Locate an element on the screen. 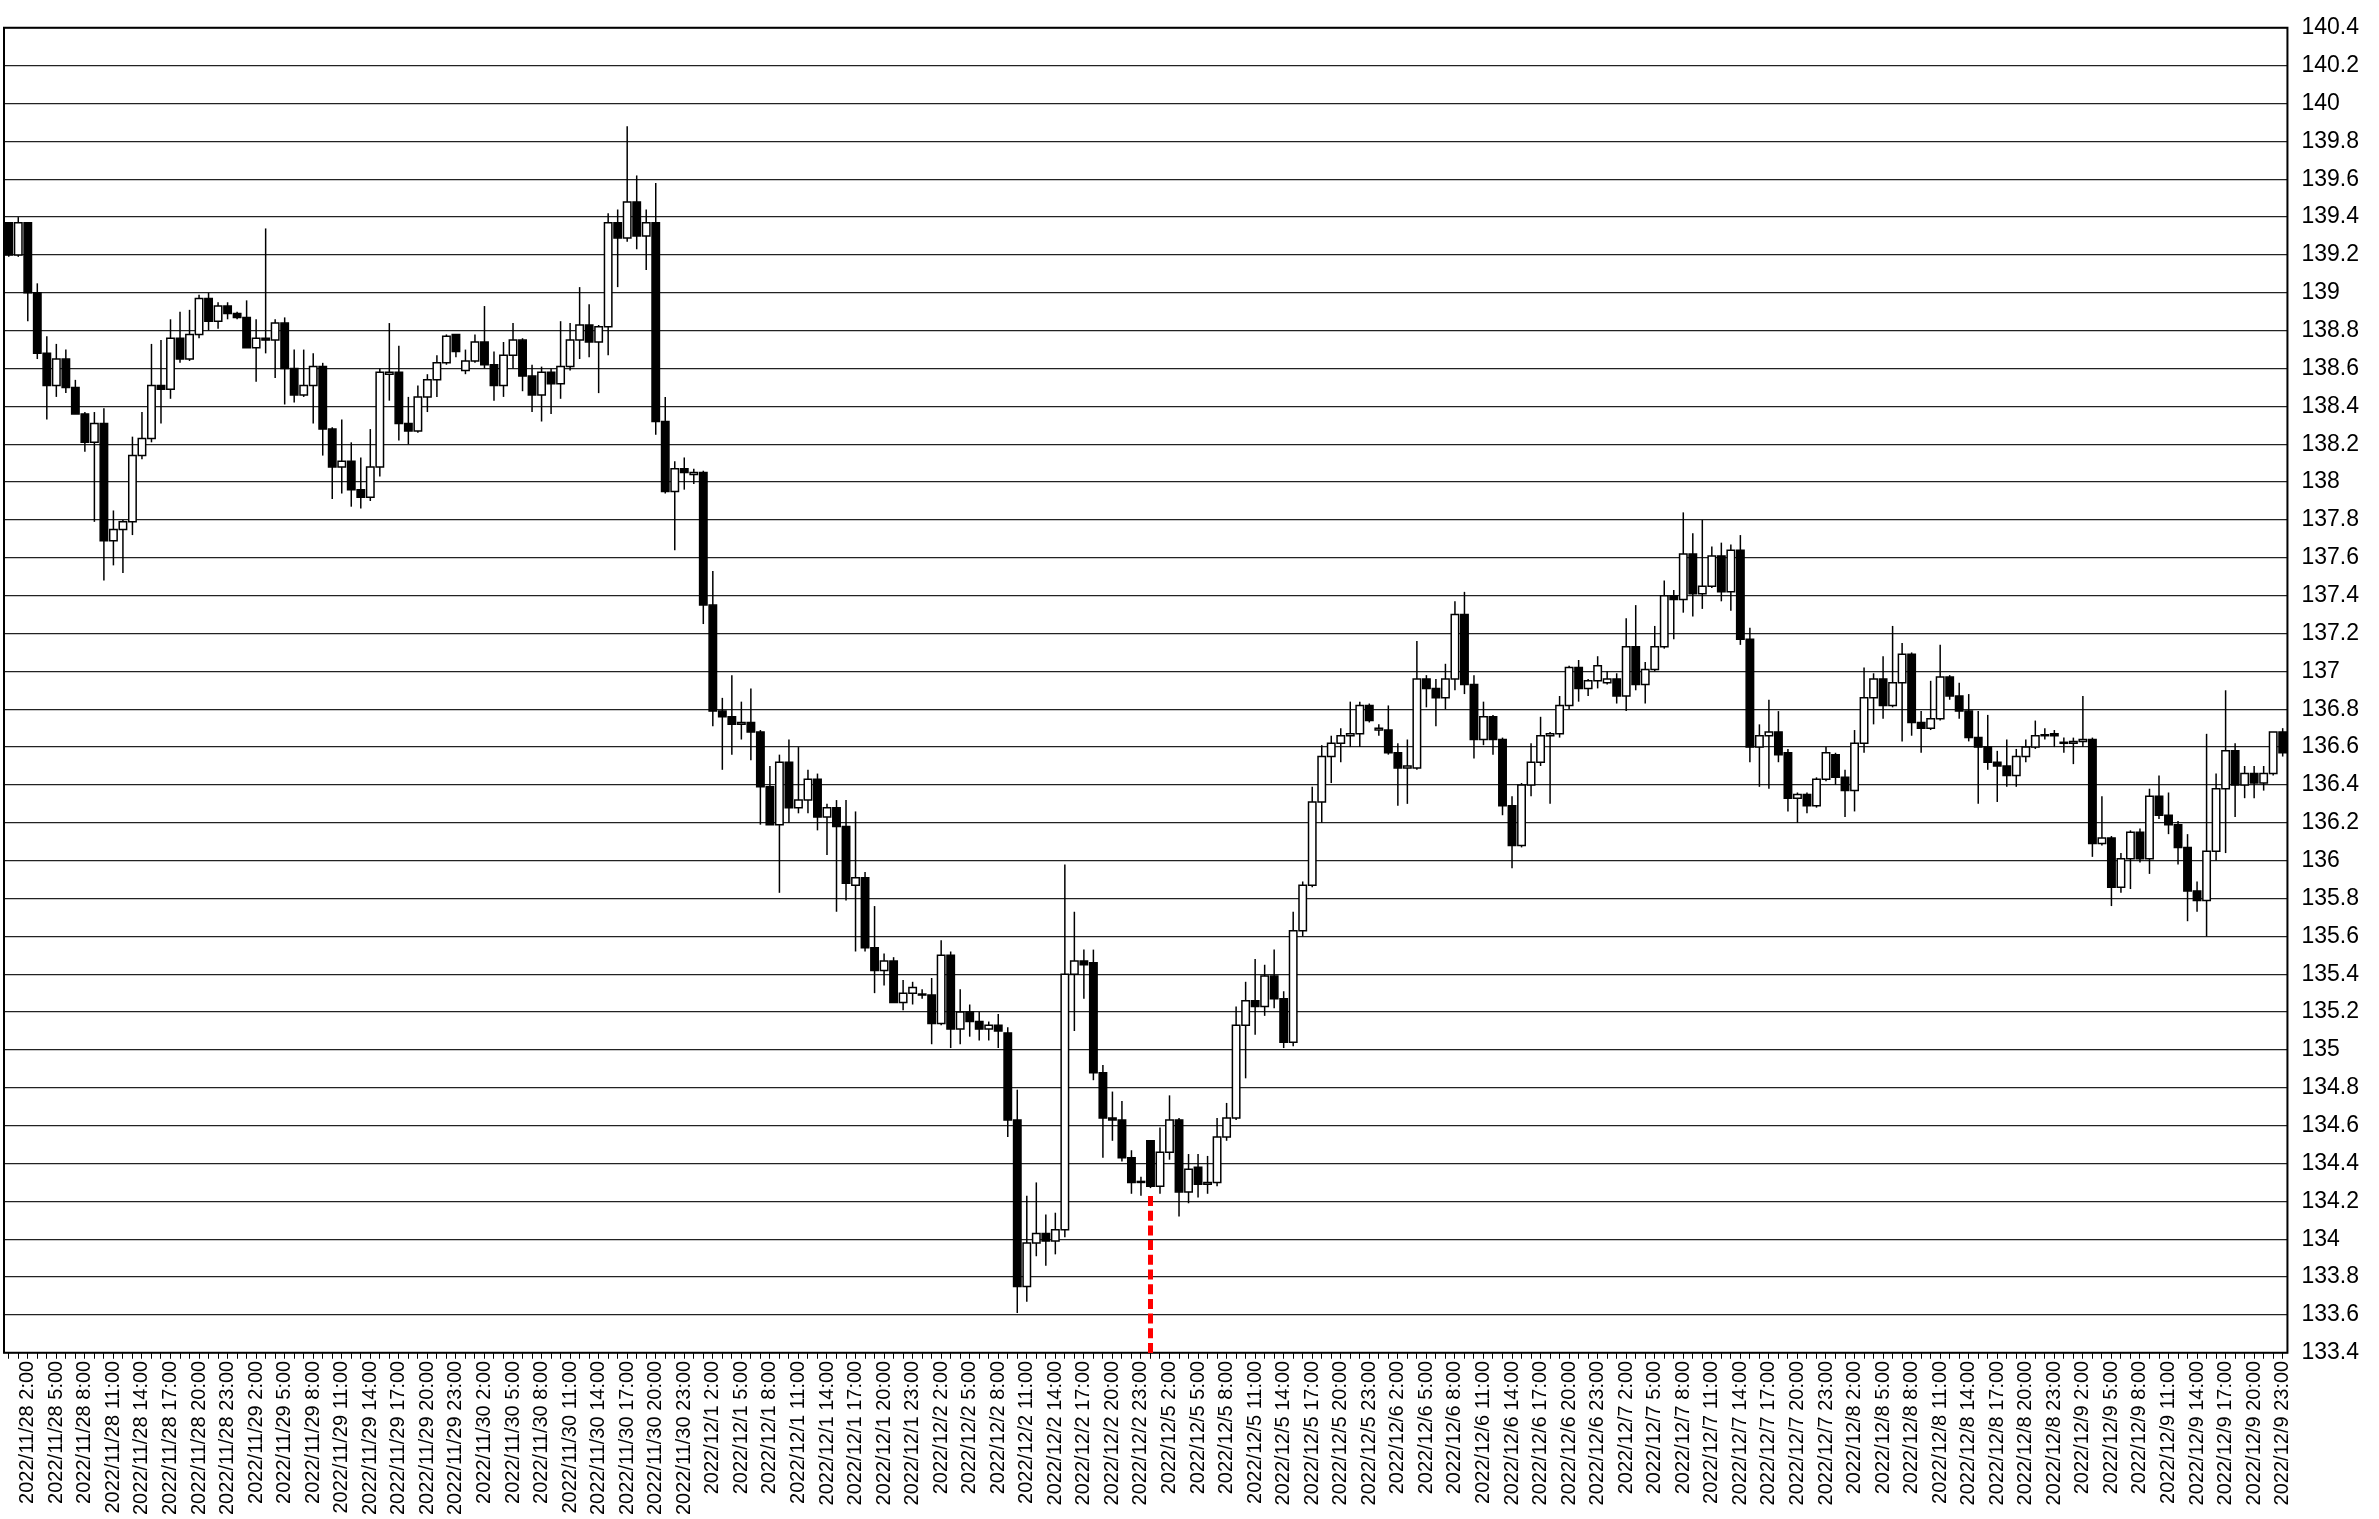  x-tick-label: 2022/12/6 5:00 is located at coordinates (1424, 1427).